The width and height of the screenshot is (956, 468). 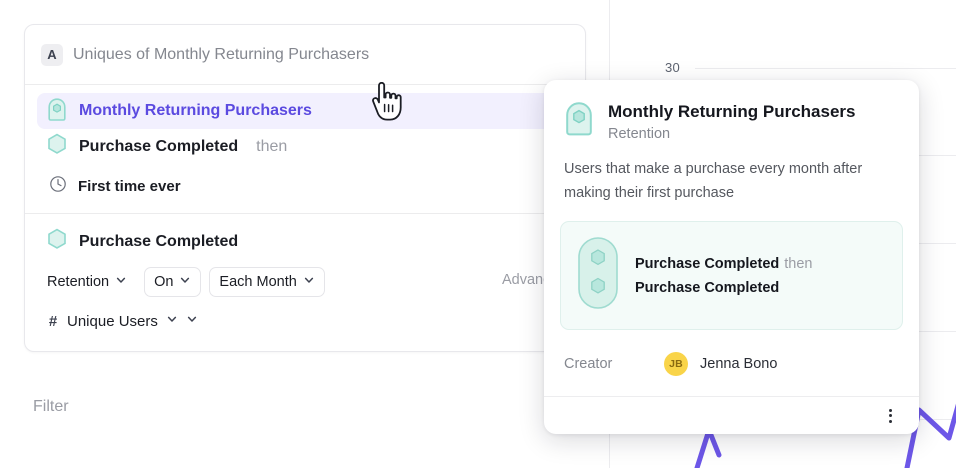 What do you see at coordinates (305, 242) in the screenshot?
I see `event-row-purchase-completed-2: Purchase Completed` at bounding box center [305, 242].